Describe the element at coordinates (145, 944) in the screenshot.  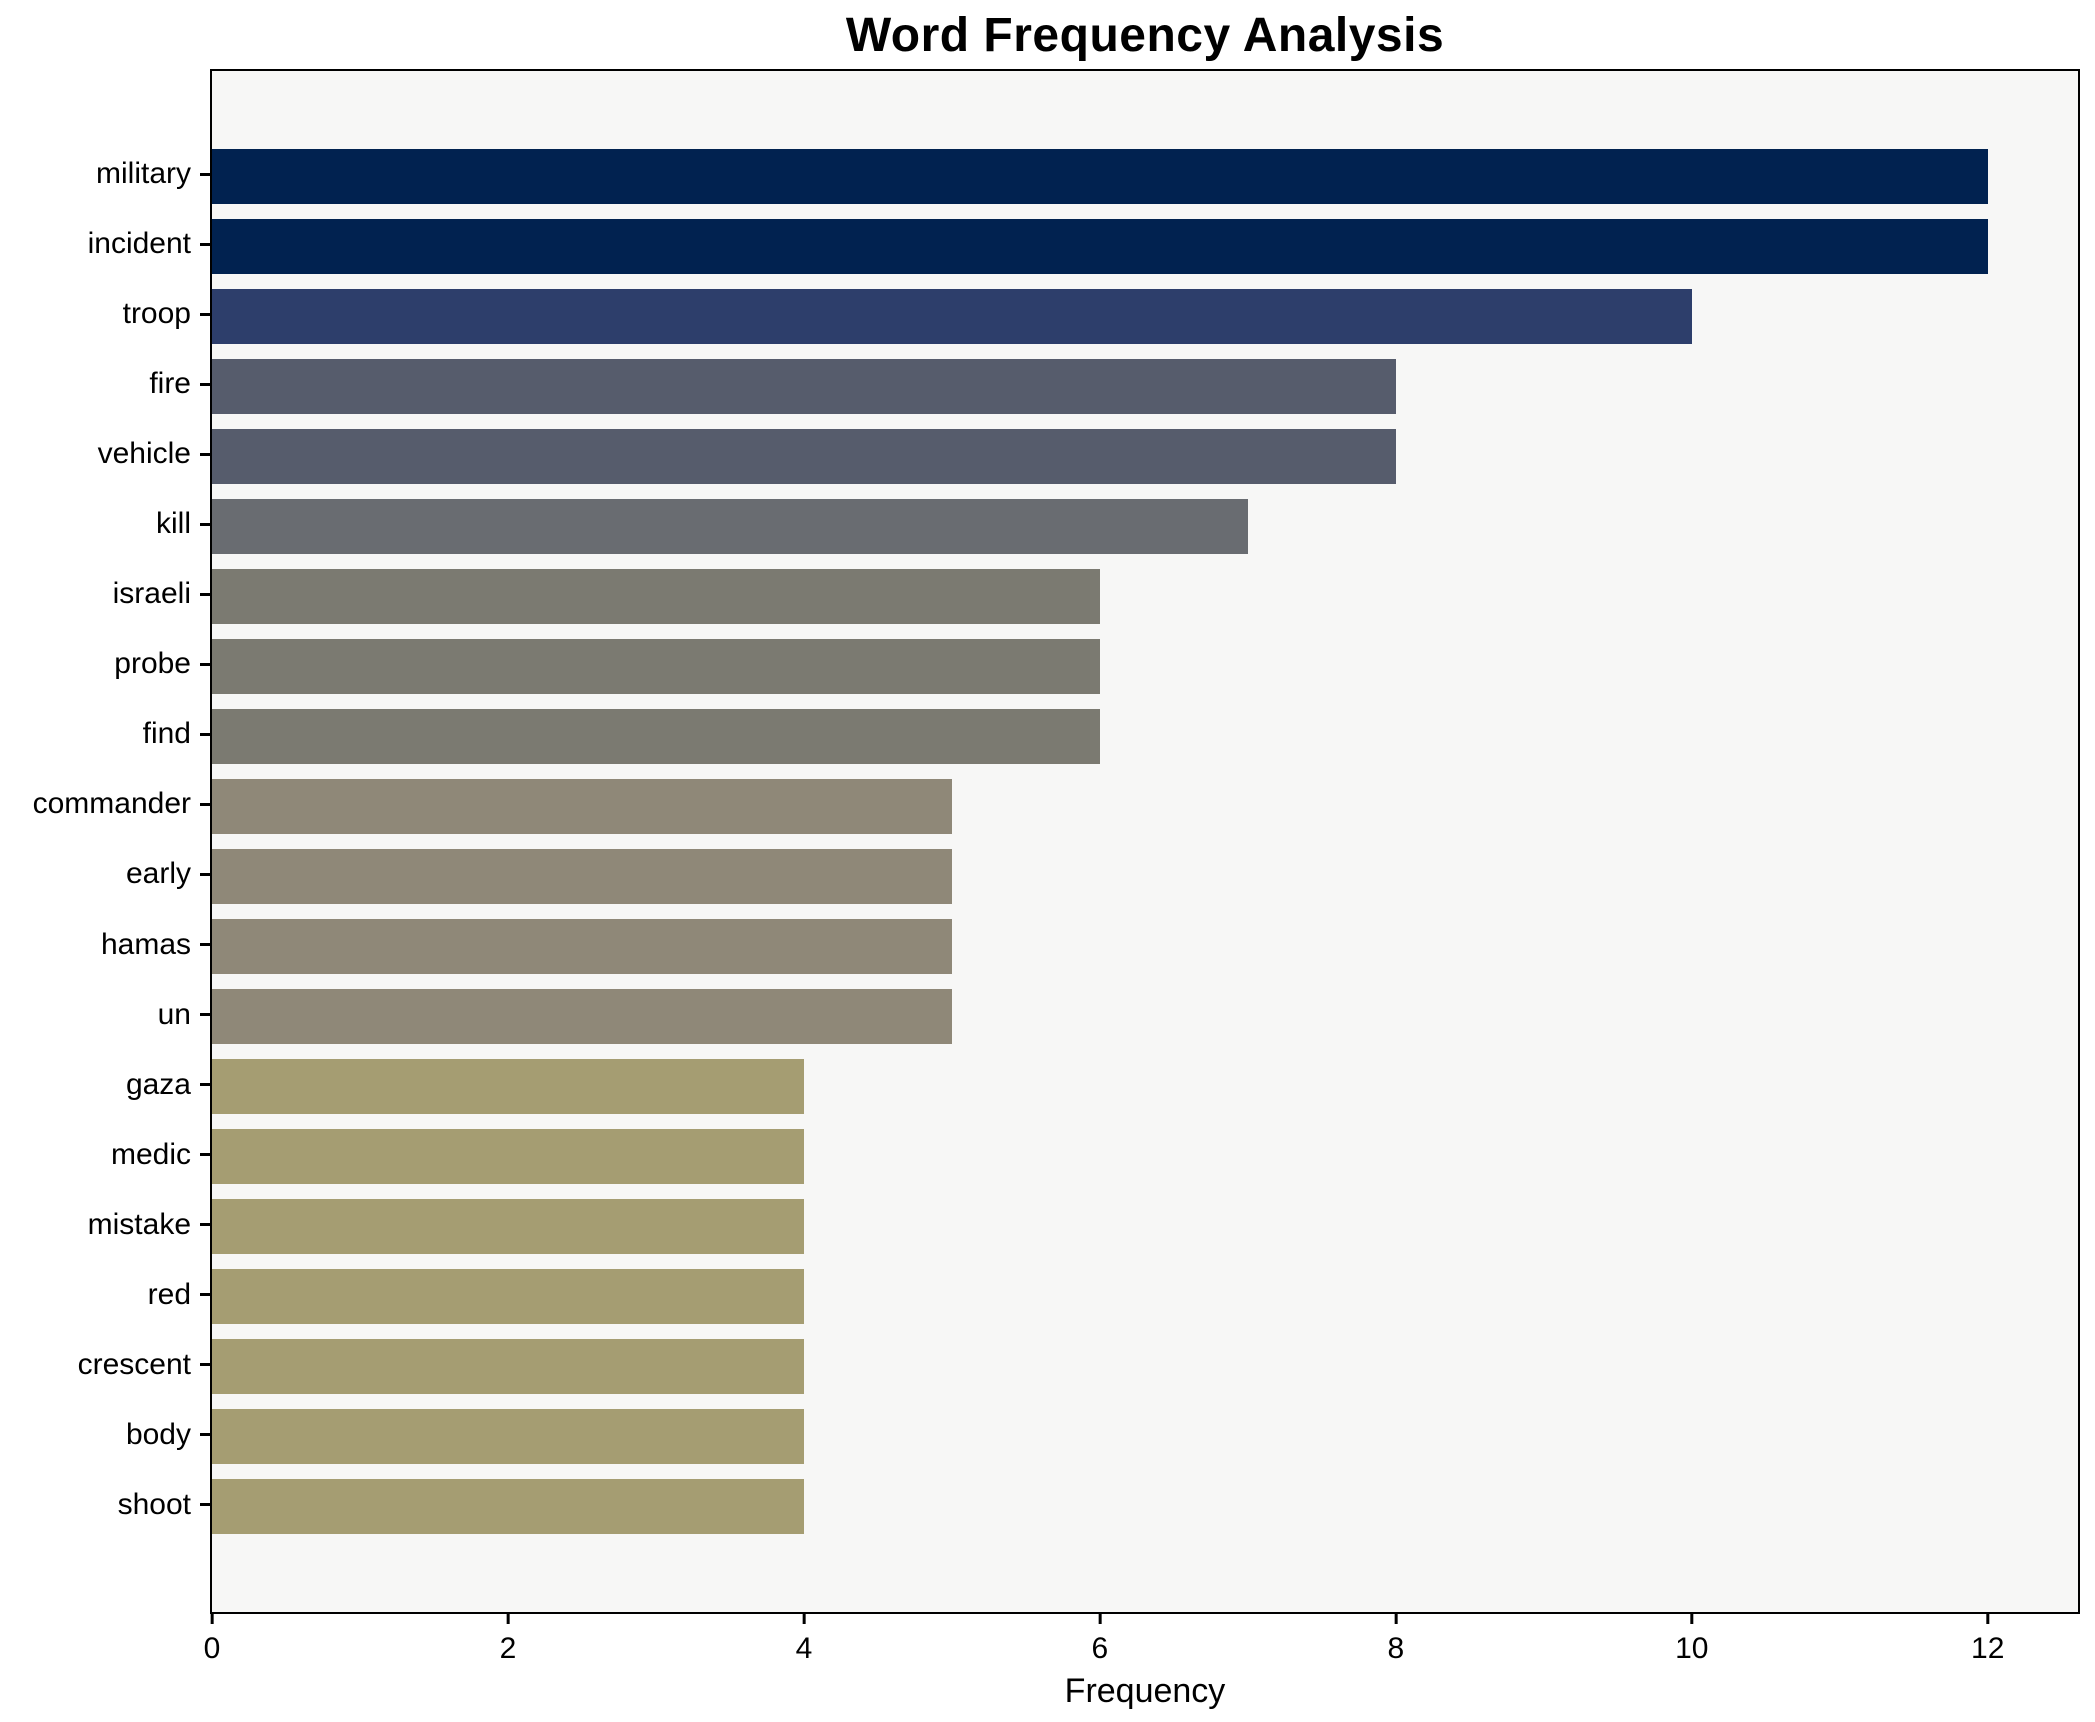
I see `y-tick-label-hamas: hamas` at that location.